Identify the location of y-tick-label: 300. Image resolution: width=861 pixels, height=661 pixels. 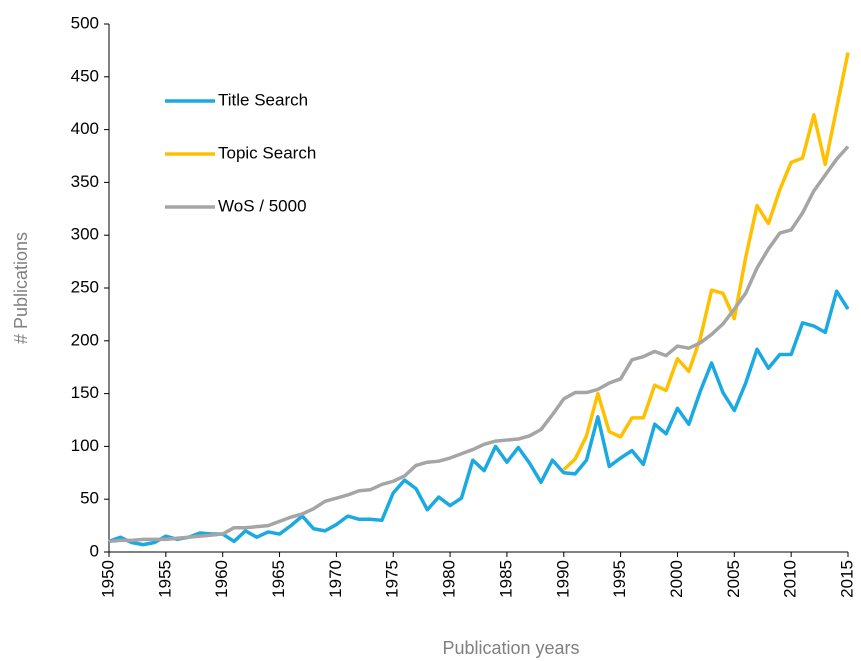
(85, 234).